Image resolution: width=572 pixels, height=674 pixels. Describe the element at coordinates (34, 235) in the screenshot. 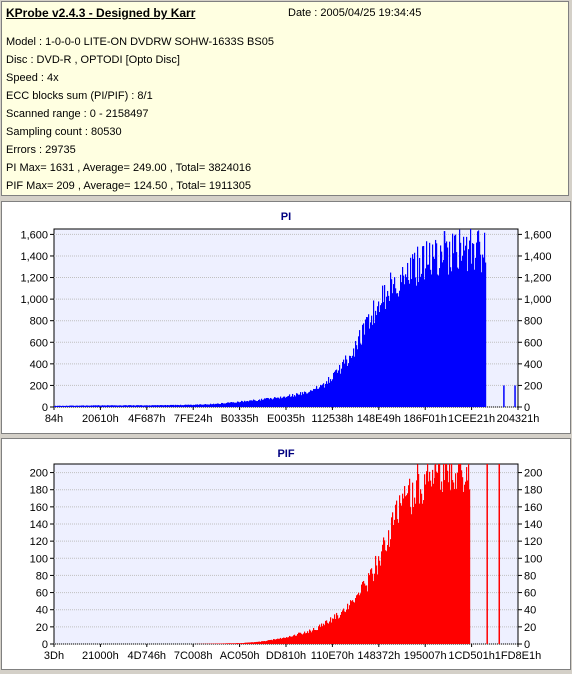

I see `pi-y-tick-label: 1,600` at that location.